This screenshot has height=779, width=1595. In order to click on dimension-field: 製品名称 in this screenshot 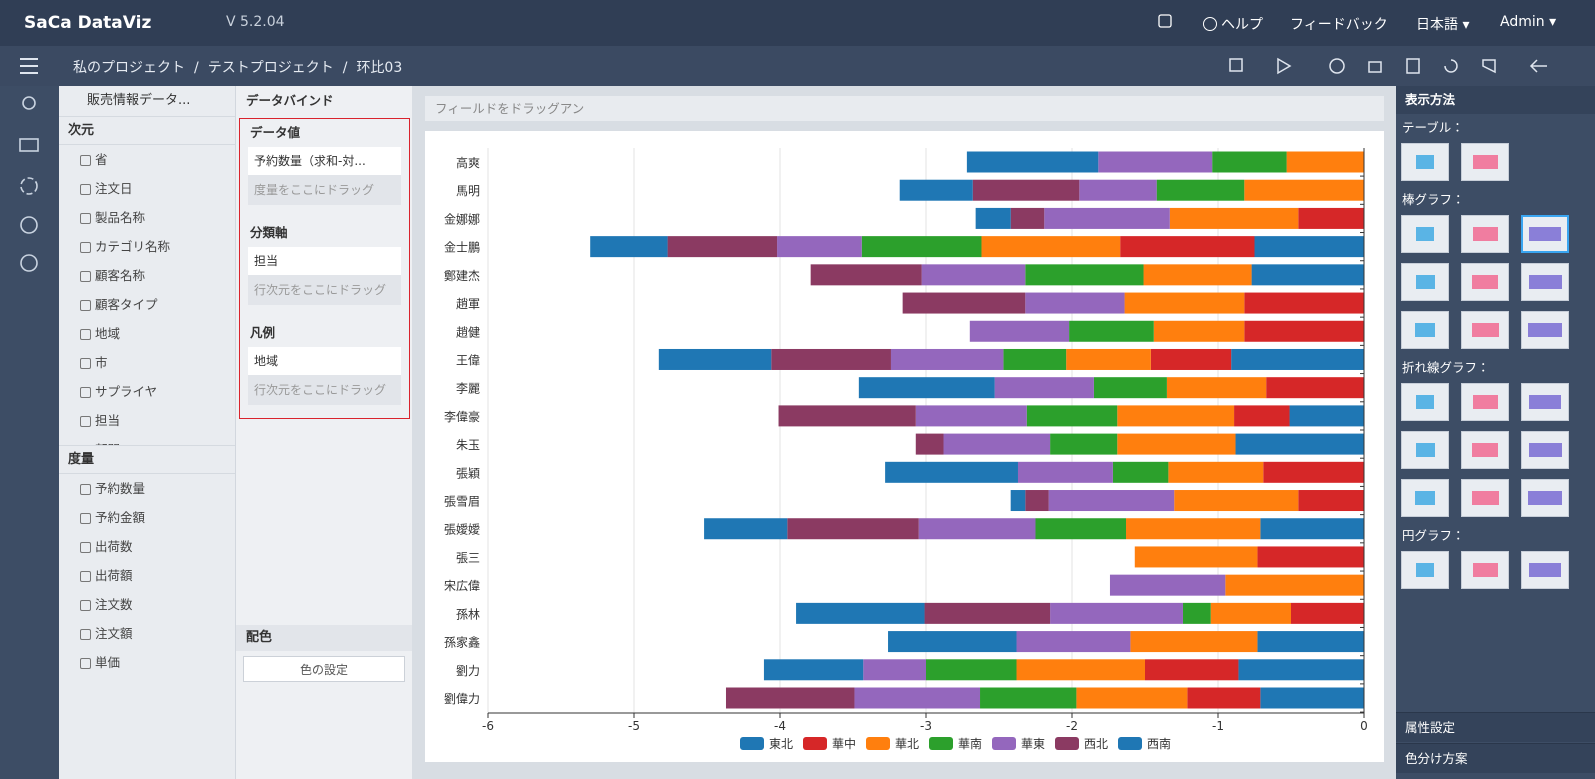, I will do `click(147, 217)`.